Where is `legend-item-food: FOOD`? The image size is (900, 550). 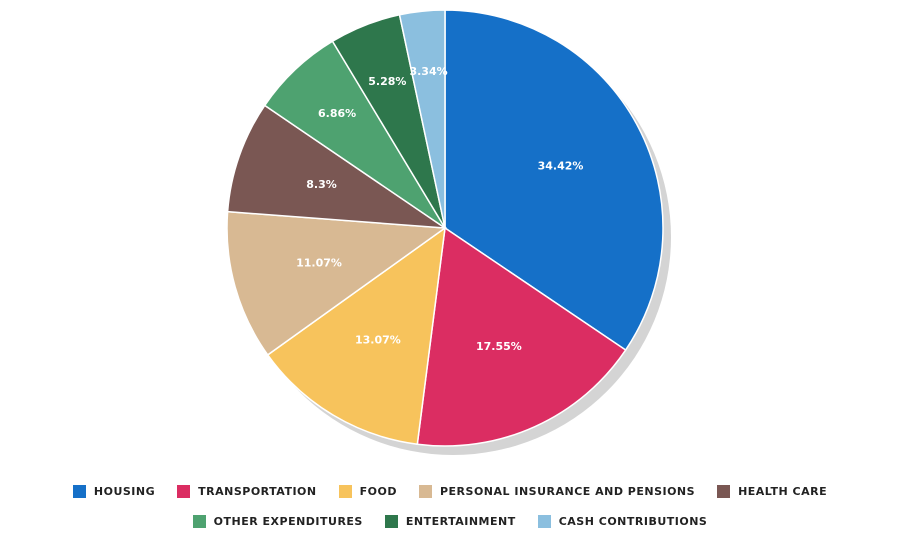 legend-item-food: FOOD is located at coordinates (367, 491).